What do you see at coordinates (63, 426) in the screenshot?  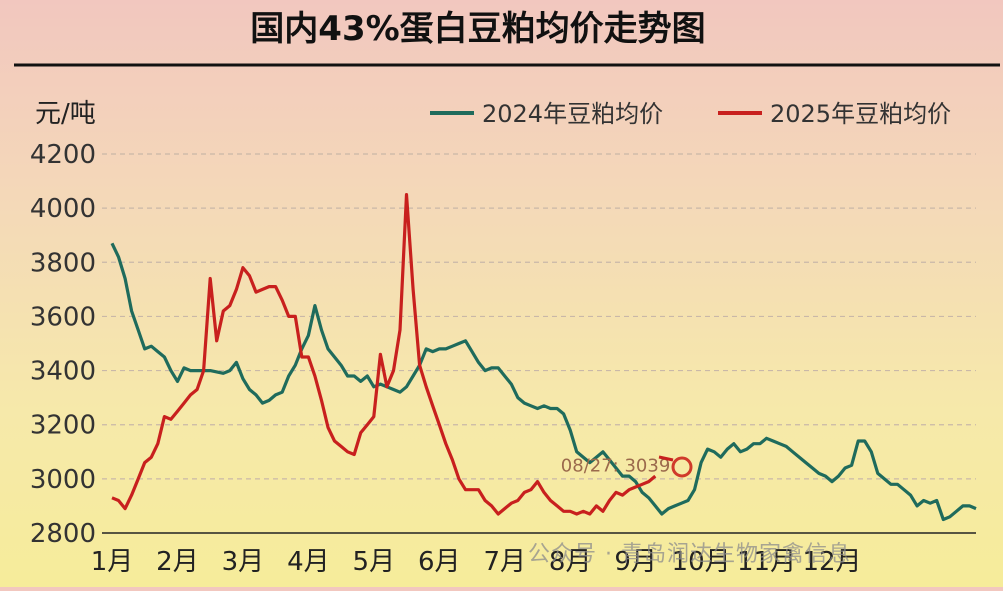 I see `y-tick-3200: 3200` at bounding box center [63, 426].